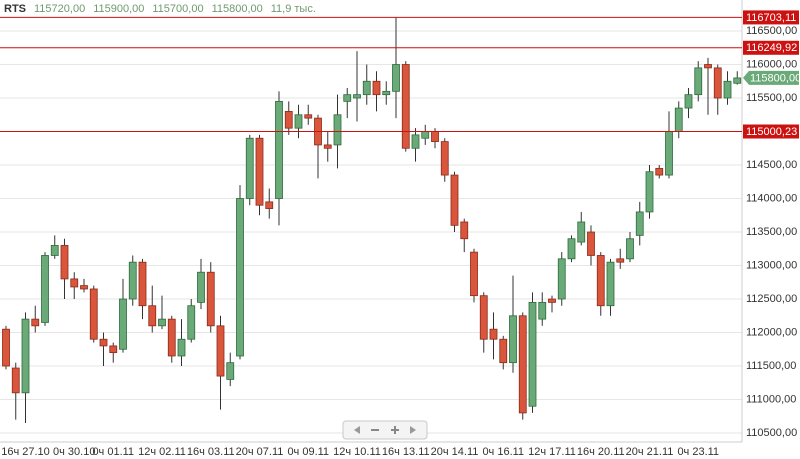 This screenshot has height=459, width=800. I want to click on x-tick-label: 0ч 23.11, so click(698, 452).